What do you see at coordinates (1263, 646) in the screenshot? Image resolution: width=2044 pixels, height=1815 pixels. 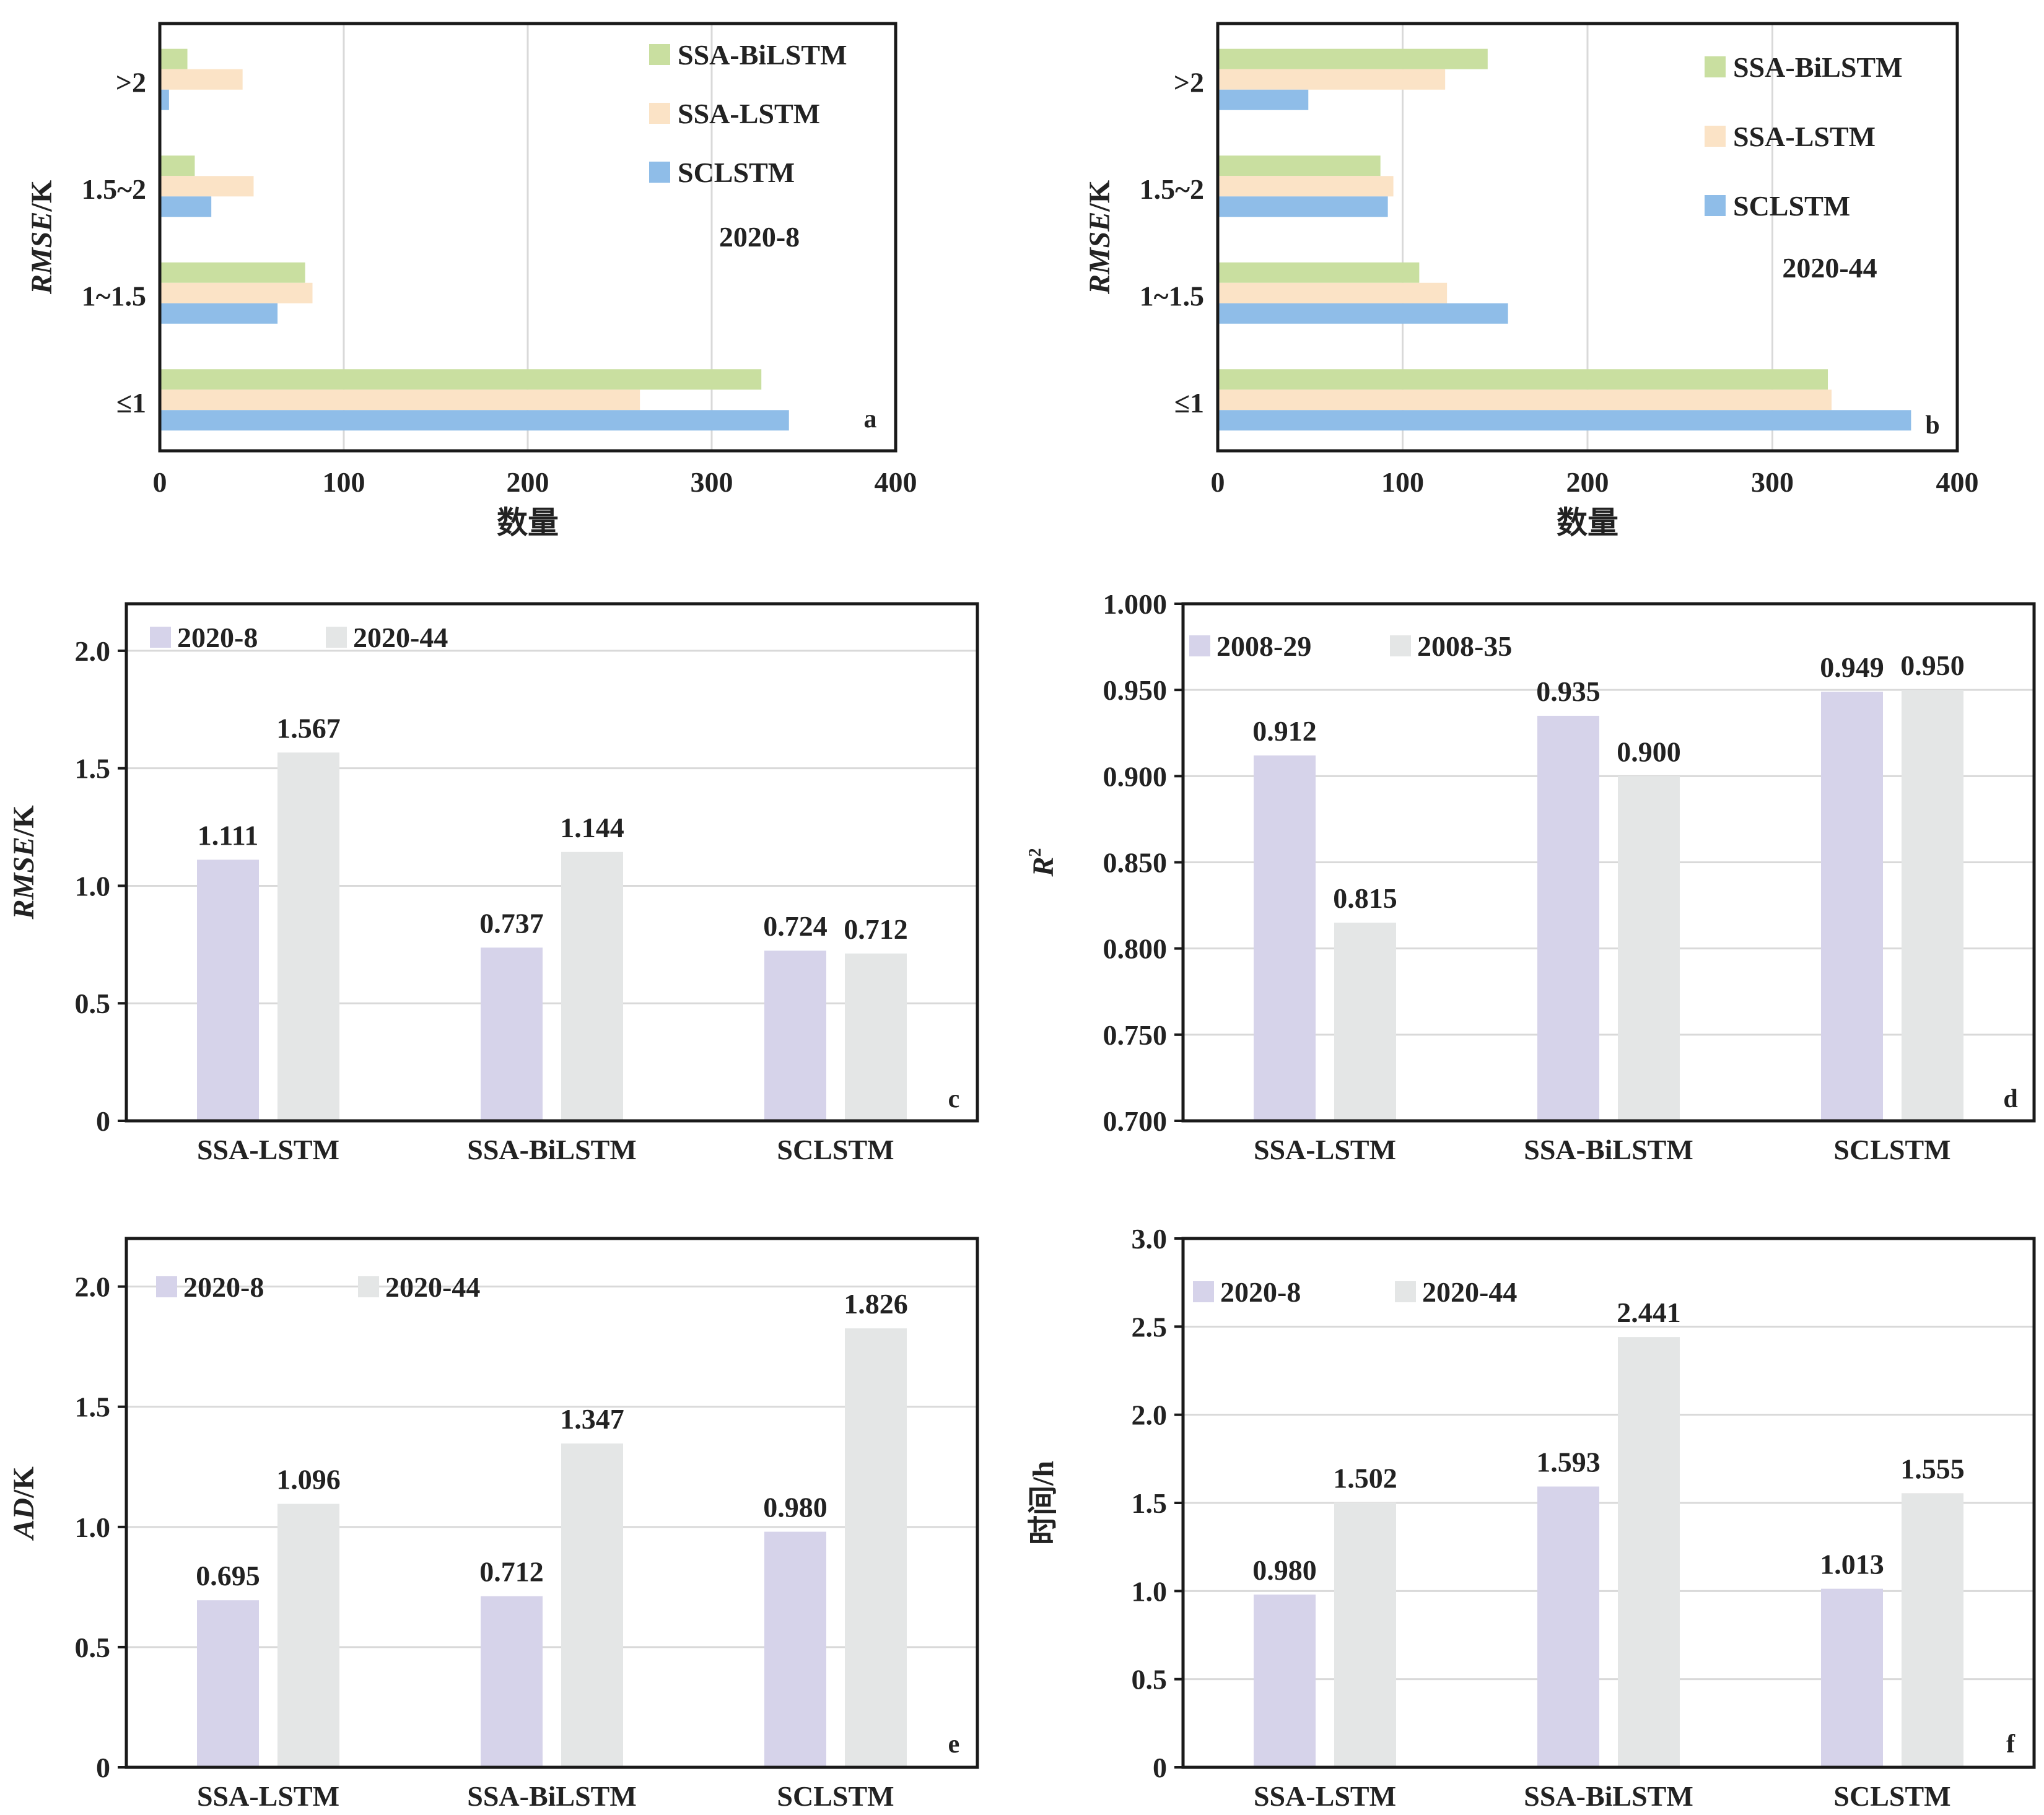 I see `legend-label: 2008-29` at bounding box center [1263, 646].